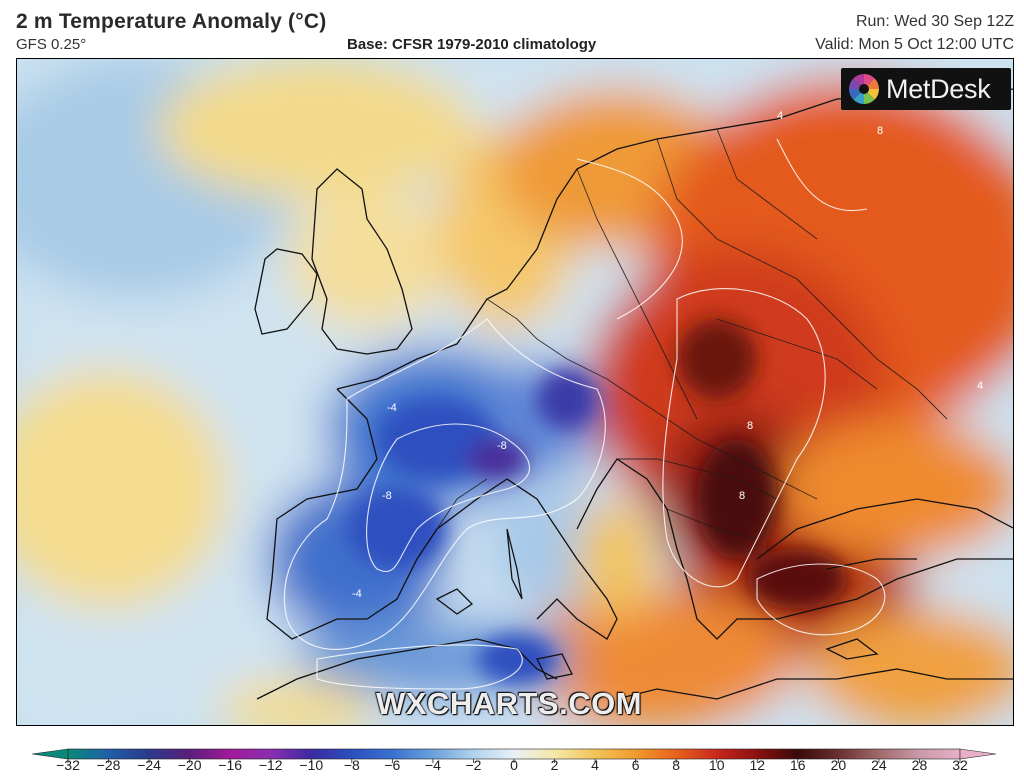 The height and width of the screenshot is (779, 1024). I want to click on legend-tick-label: 12, so click(757, 765).